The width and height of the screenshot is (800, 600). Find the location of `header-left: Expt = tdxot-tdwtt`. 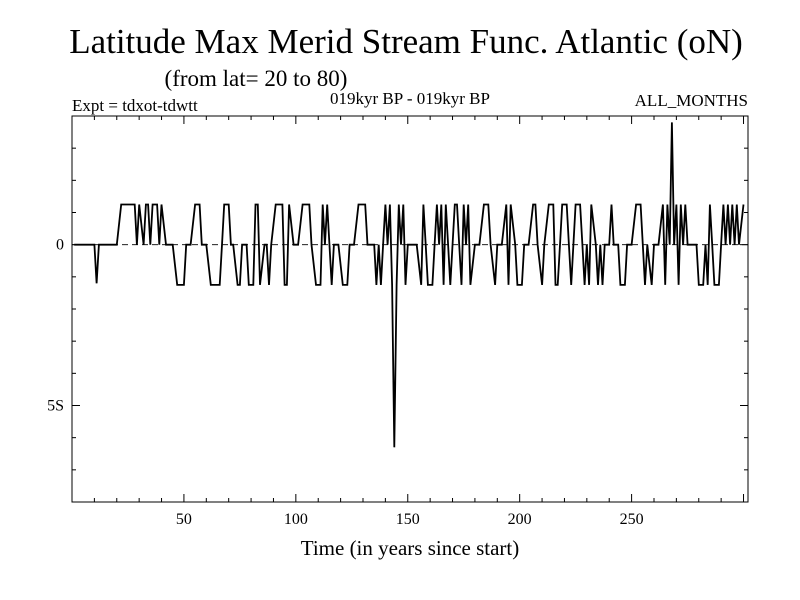

header-left: Expt = tdxot-tdwtt is located at coordinates (135, 105).